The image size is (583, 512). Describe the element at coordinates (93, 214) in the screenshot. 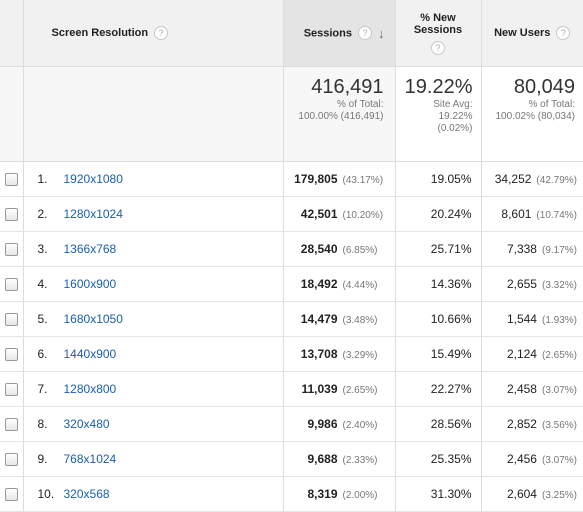

I see `resolution-link: 1280x1024` at that location.